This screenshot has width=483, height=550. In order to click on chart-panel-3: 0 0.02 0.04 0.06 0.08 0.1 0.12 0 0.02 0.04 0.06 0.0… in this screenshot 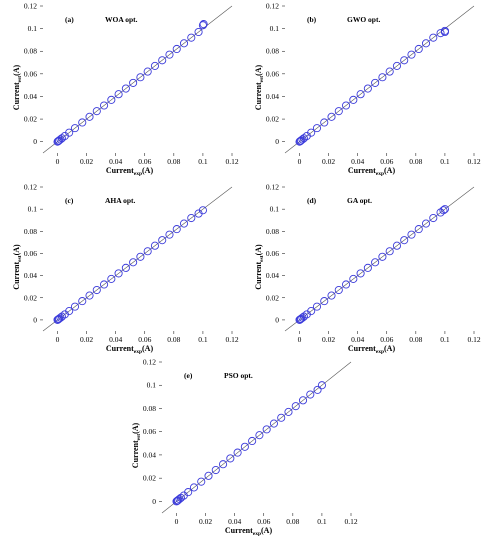, I will do `click(125, 269)`.